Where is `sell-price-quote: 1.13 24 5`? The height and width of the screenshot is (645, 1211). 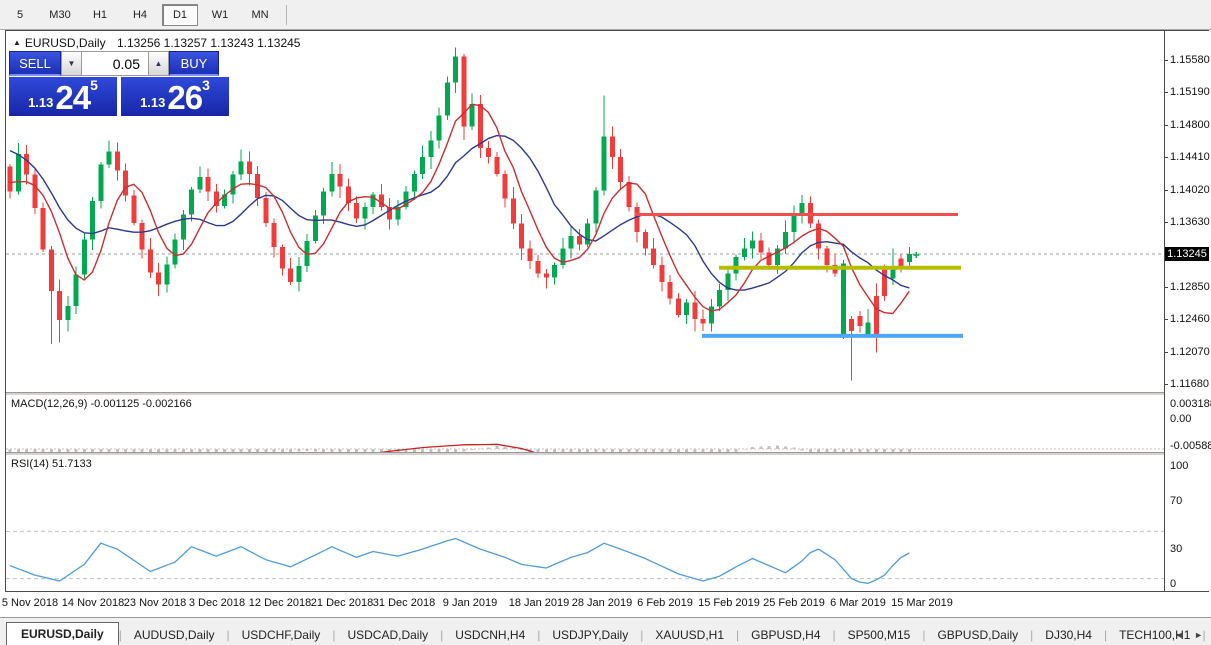
sell-price-quote: 1.13 24 5 is located at coordinates (63, 96).